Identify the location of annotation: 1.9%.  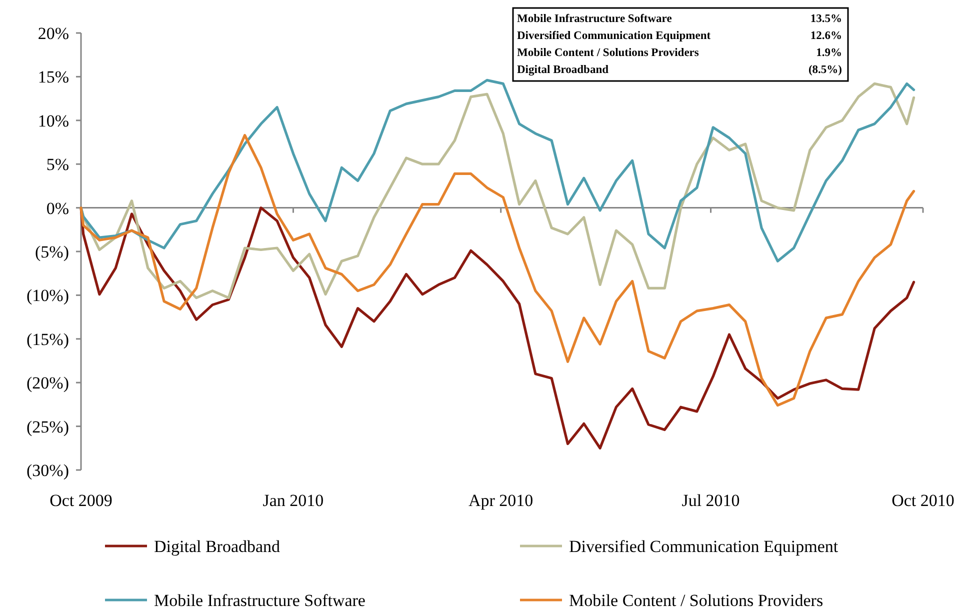
(829, 53).